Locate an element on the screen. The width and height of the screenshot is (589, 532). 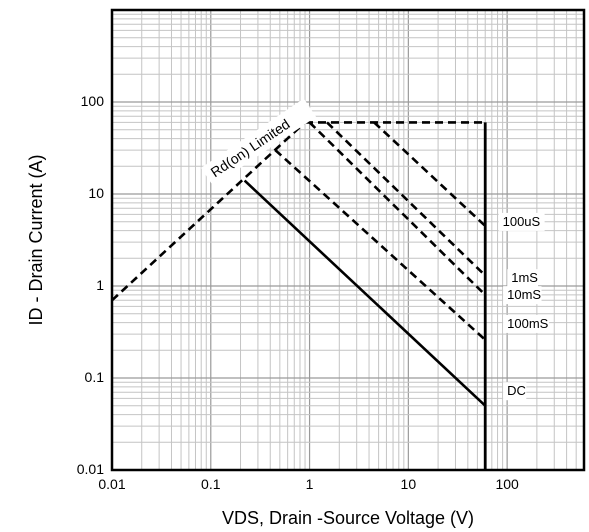
curve-label: 10mS is located at coordinates (524, 294).